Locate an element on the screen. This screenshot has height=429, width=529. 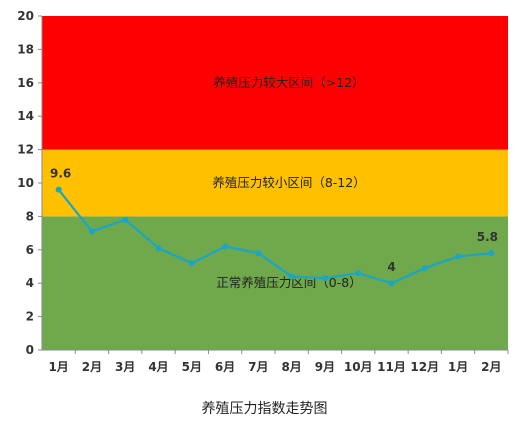
x-tick-label: 12月 is located at coordinates (424, 367).